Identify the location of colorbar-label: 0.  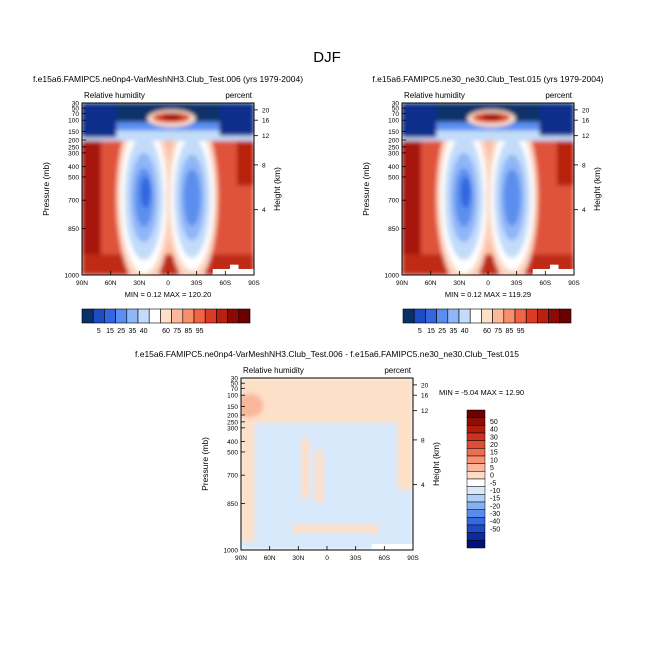
(492, 476).